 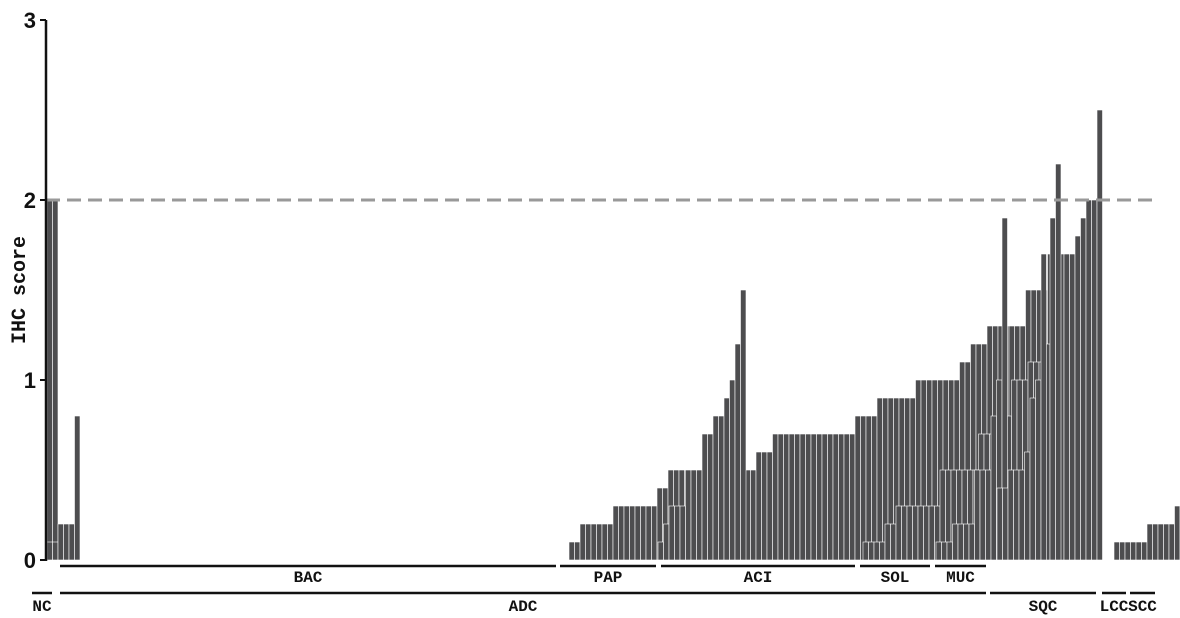 I want to click on y-tick-label-0: 0, so click(x=30, y=560).